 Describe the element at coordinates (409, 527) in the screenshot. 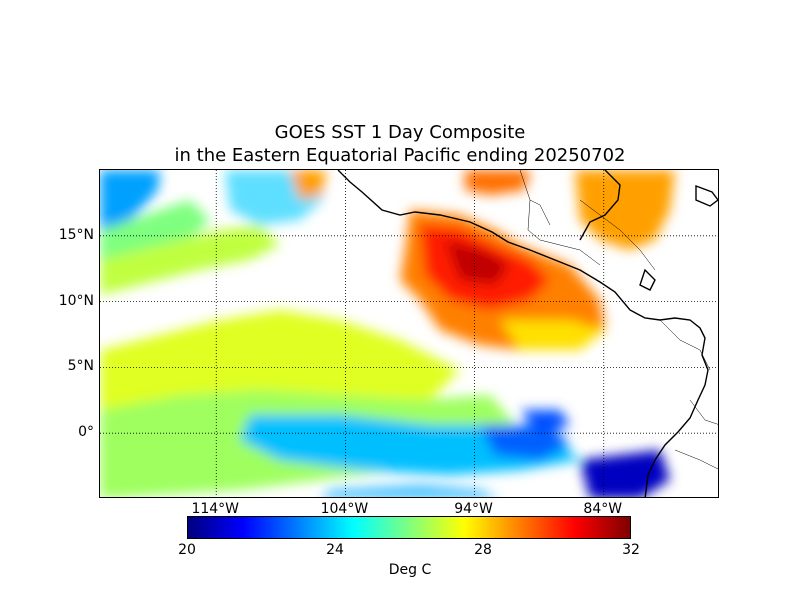

I see `colorbar` at that location.